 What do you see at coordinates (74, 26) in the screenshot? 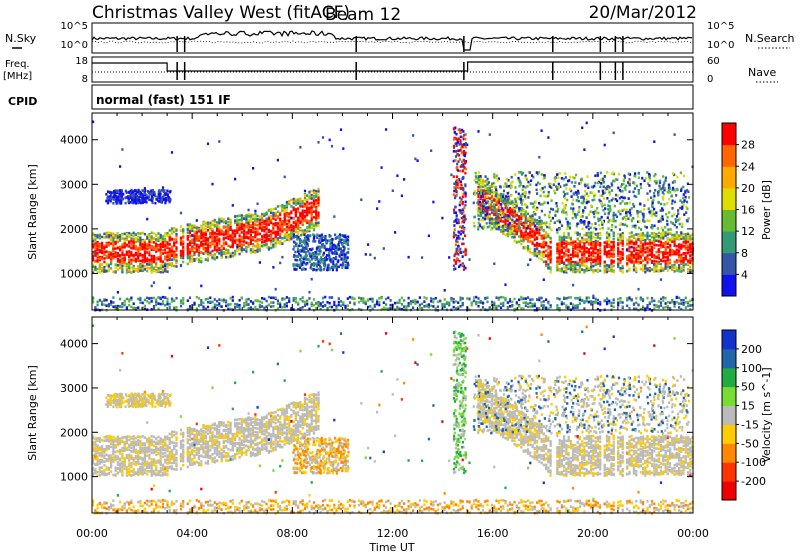
I see `noise-left-tick-top: 10^5` at bounding box center [74, 26].